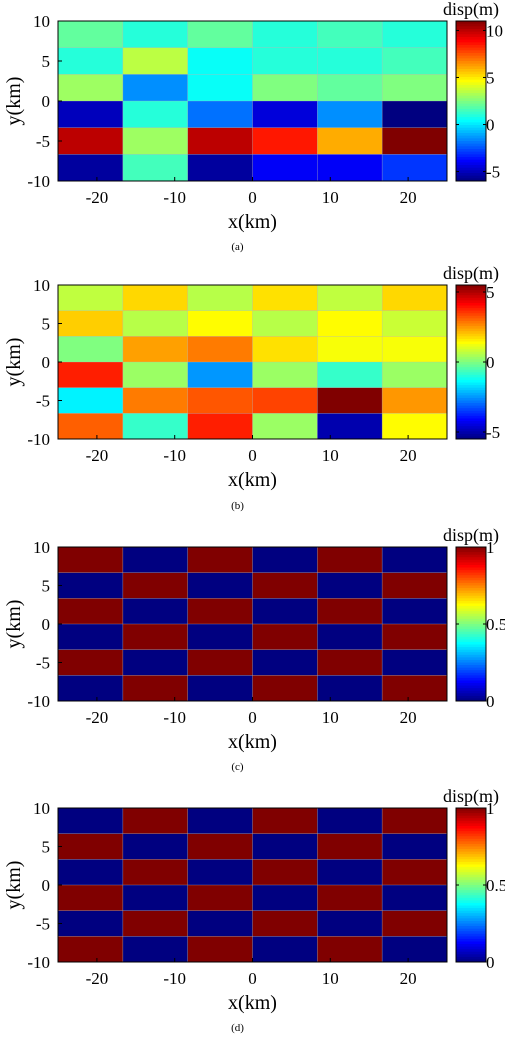 The width and height of the screenshot is (505, 1038). I want to click on panel-caption: (a), so click(237, 247).